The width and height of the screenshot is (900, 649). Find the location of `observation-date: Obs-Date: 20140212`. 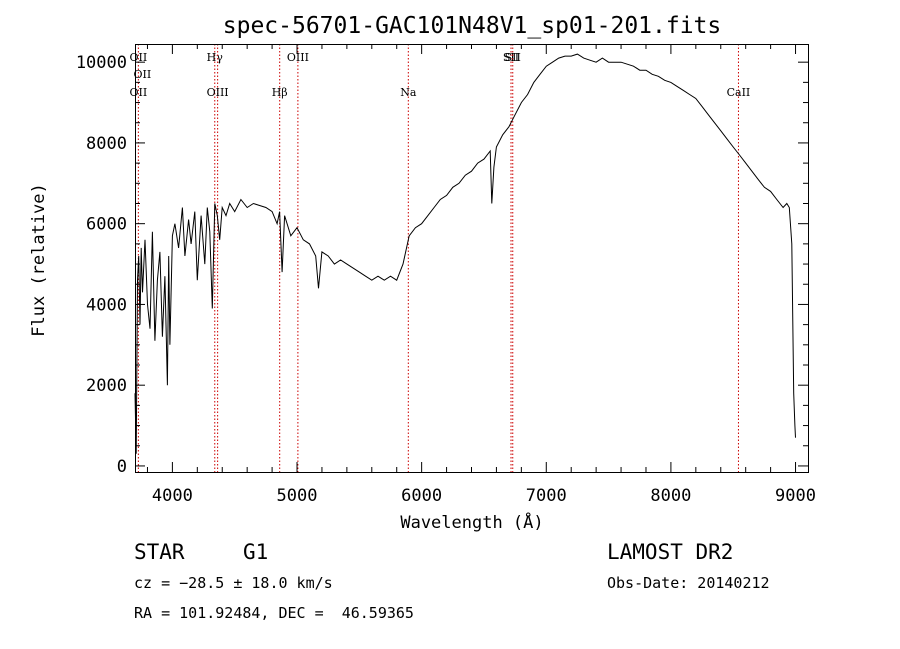

observation-date: Obs-Date: 20140212 is located at coordinates (688, 583).